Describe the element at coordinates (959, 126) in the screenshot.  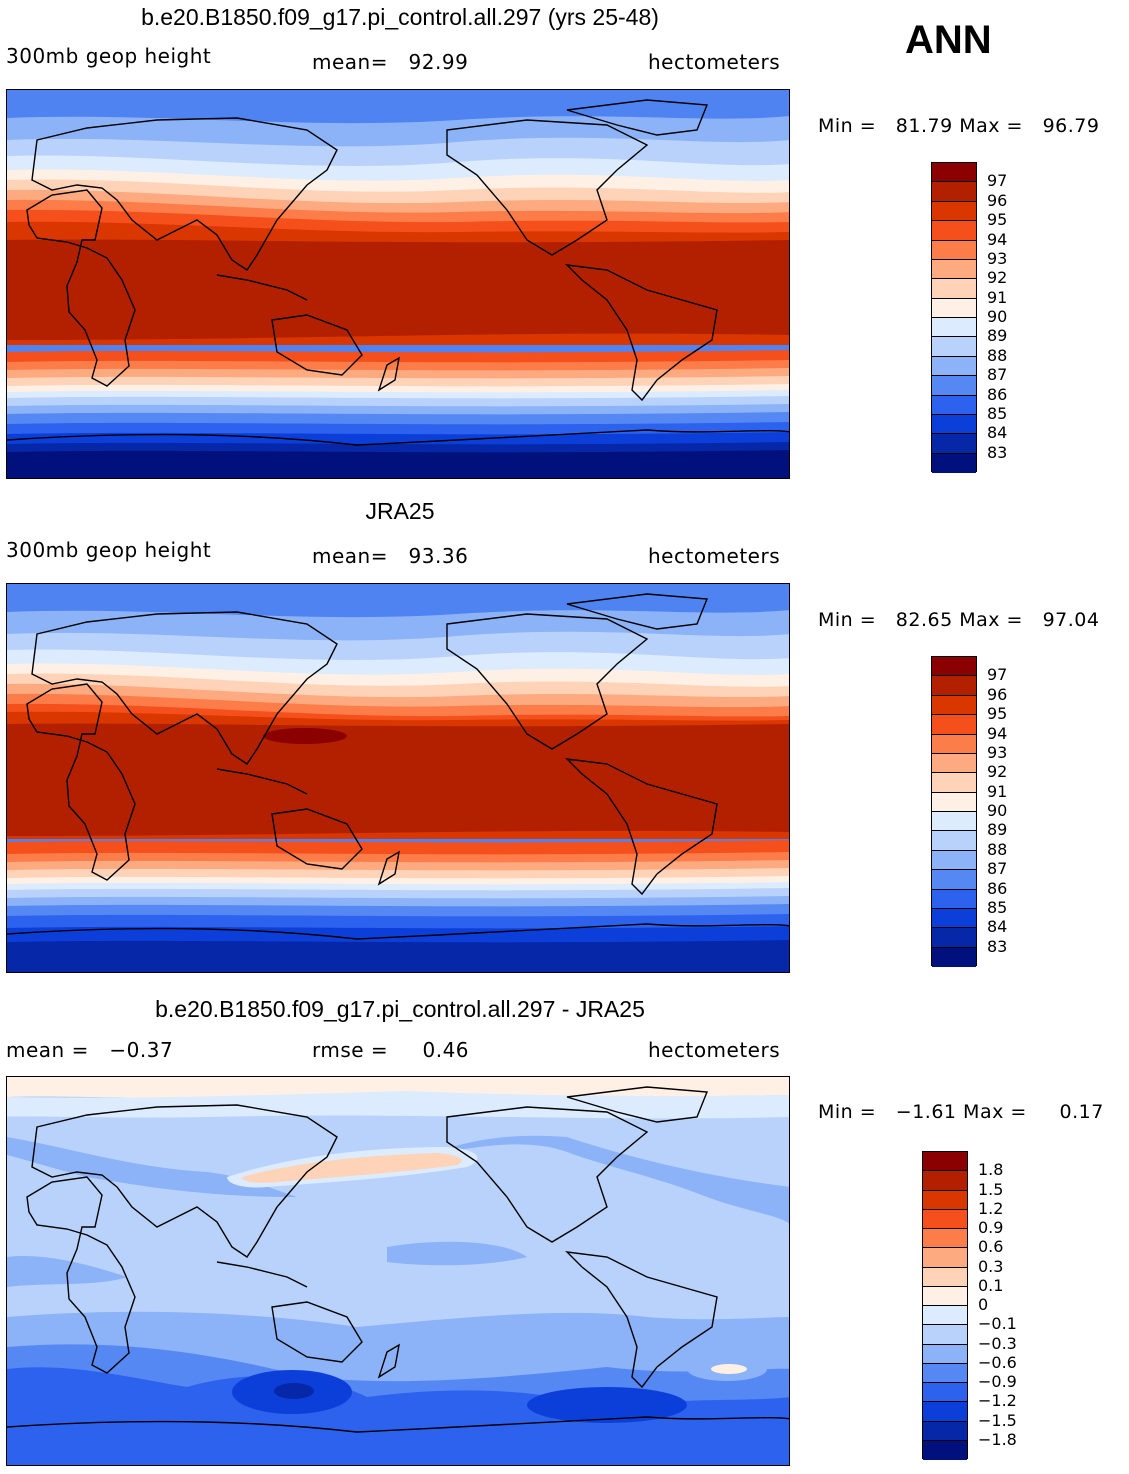
I see `min-max-label: Min = 81.79 Max = 96.79` at that location.